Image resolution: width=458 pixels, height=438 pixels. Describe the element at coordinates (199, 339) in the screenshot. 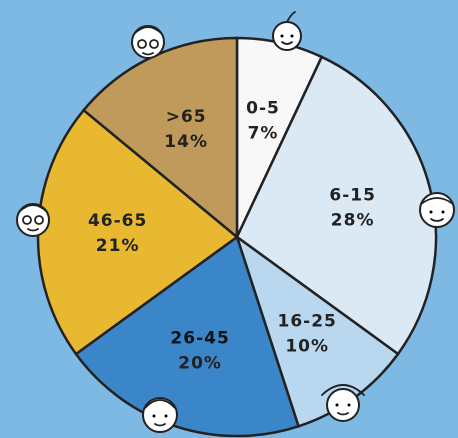

I see `slice-category-label: 26-45` at that location.